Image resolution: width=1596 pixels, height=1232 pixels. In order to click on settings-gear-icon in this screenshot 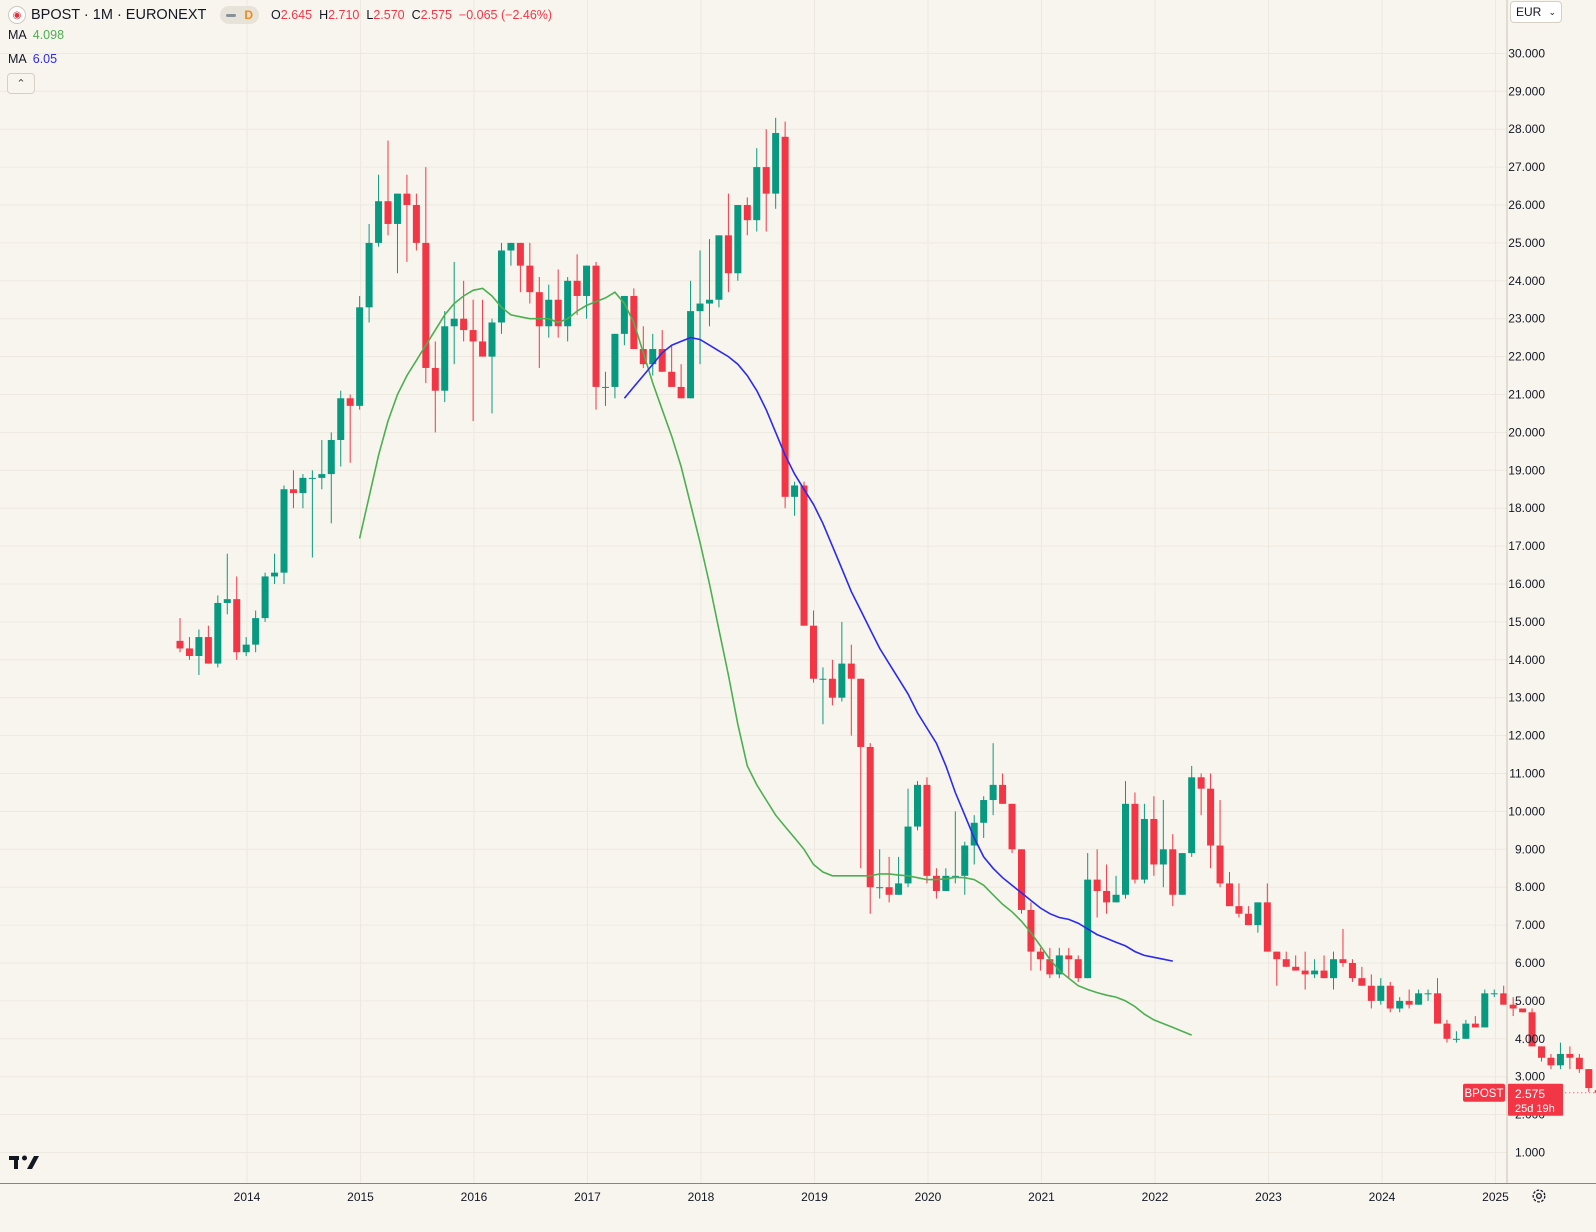, I will do `click(1539, 1196)`.